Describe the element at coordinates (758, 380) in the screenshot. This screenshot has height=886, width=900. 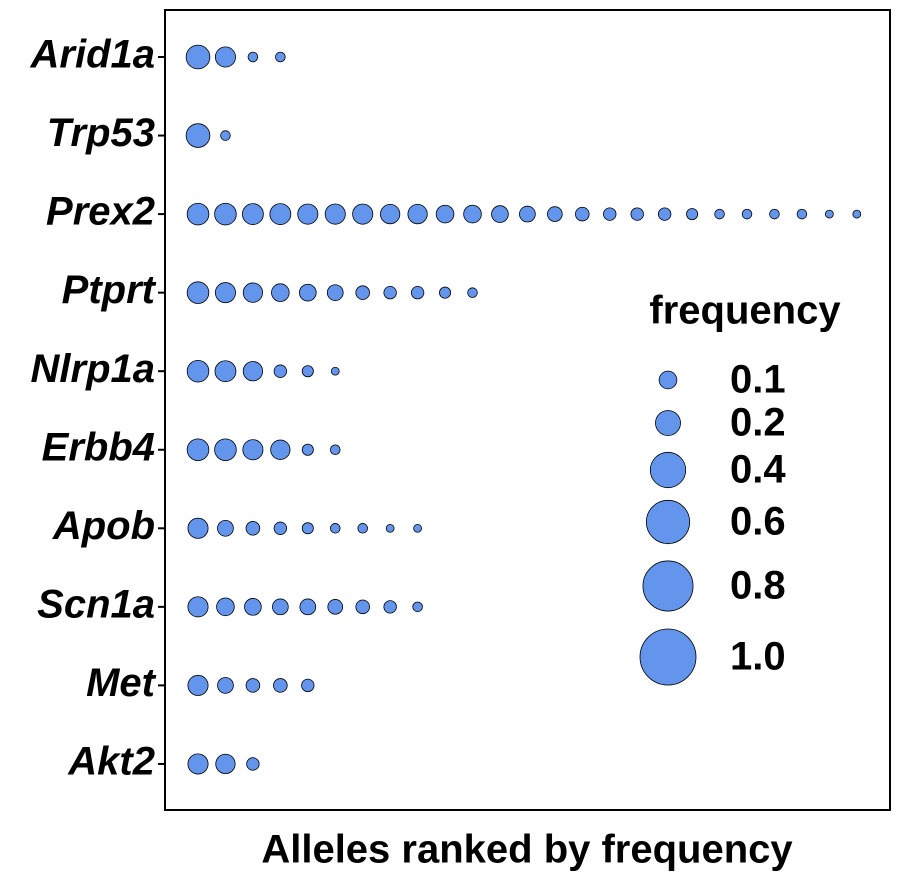
I see `legend-label: 0.1` at that location.